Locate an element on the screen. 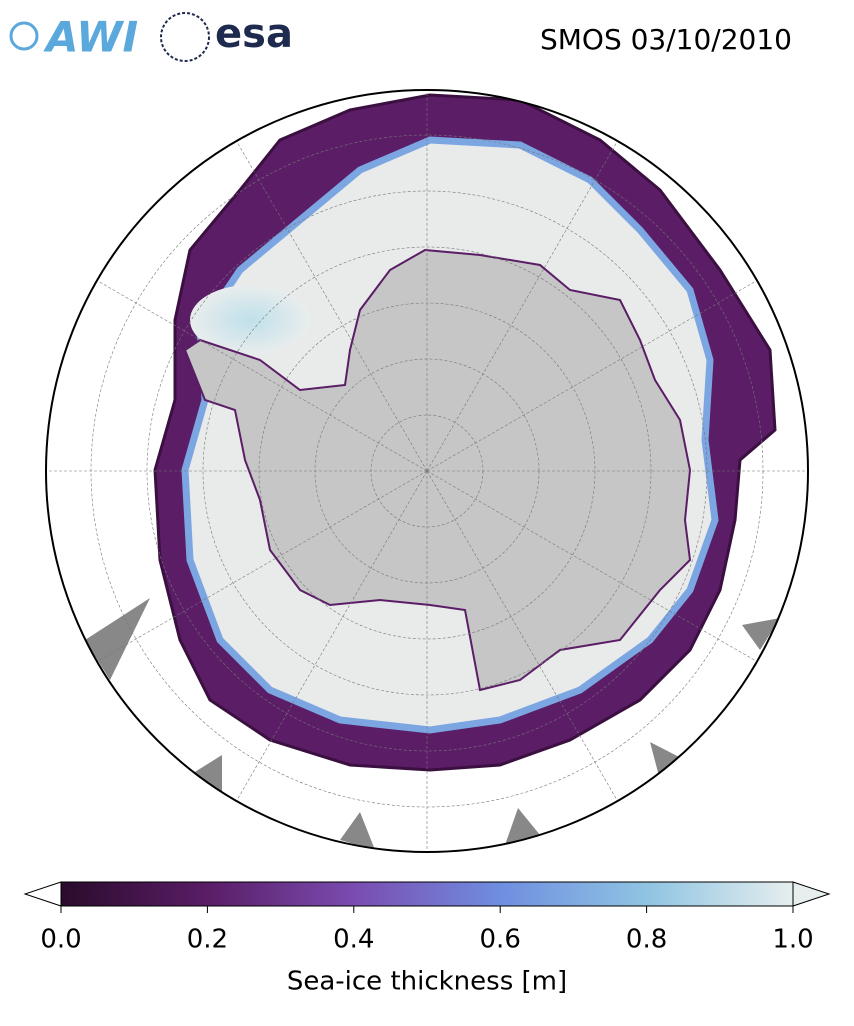 The height and width of the screenshot is (1026, 854). colorbar-over is located at coordinates (811, 894).